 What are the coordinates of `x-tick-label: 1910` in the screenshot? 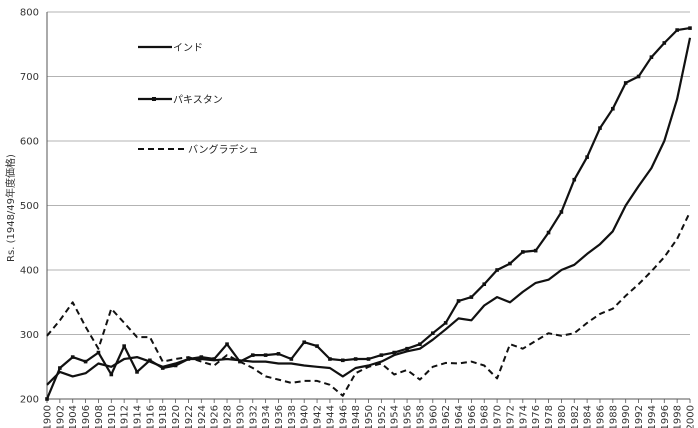 It's located at (112, 416).